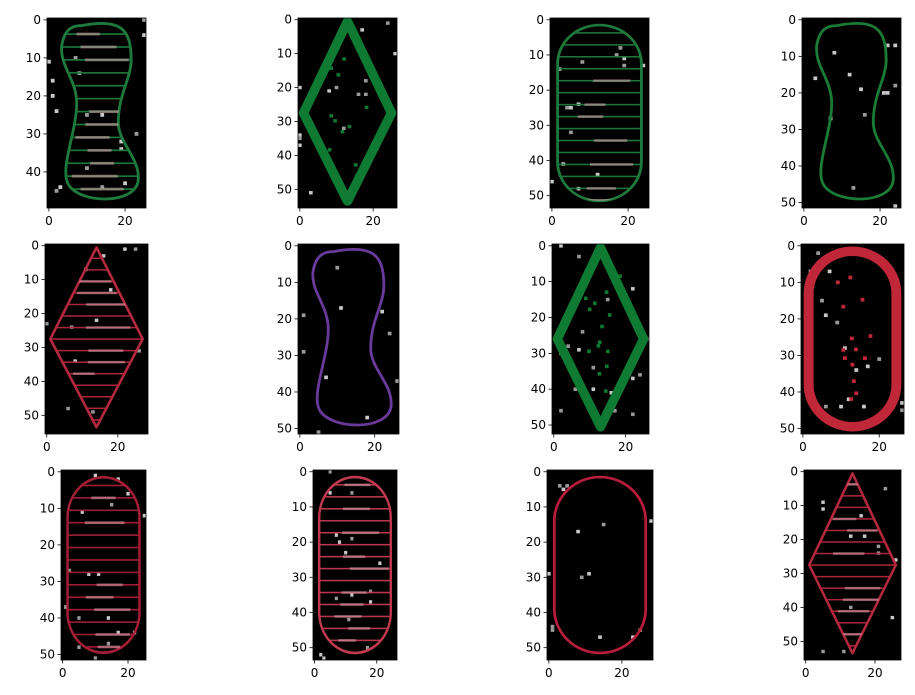 The image size is (915, 695). Describe the element at coordinates (599, 113) in the screenshot. I see `capsule-shape` at that location.